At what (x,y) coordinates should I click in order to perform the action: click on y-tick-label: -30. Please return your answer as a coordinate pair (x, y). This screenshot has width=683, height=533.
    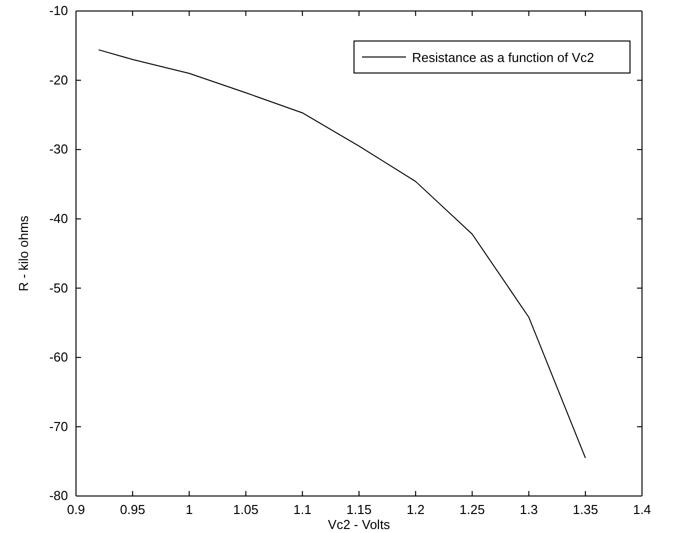
    Looking at the image, I should click on (58, 149).